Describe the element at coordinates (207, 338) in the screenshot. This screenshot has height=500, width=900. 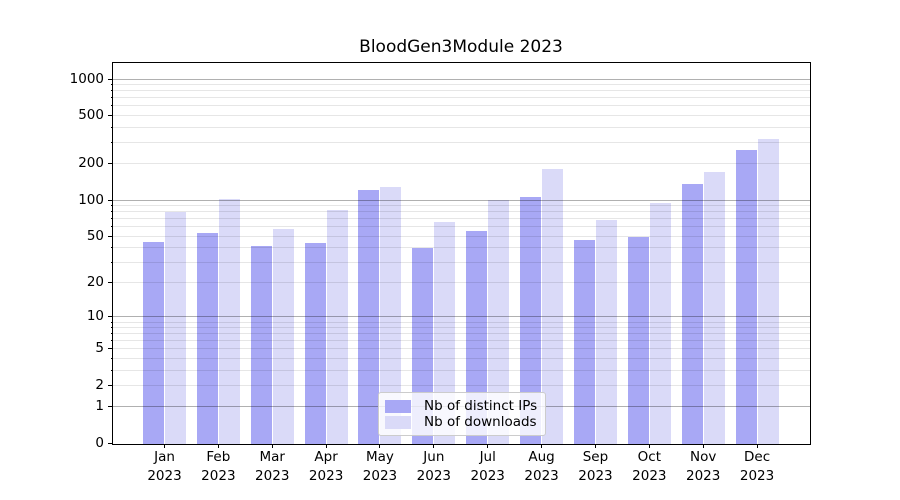
I see `bar-nb-of-distinct-ips-feb-2023` at that location.